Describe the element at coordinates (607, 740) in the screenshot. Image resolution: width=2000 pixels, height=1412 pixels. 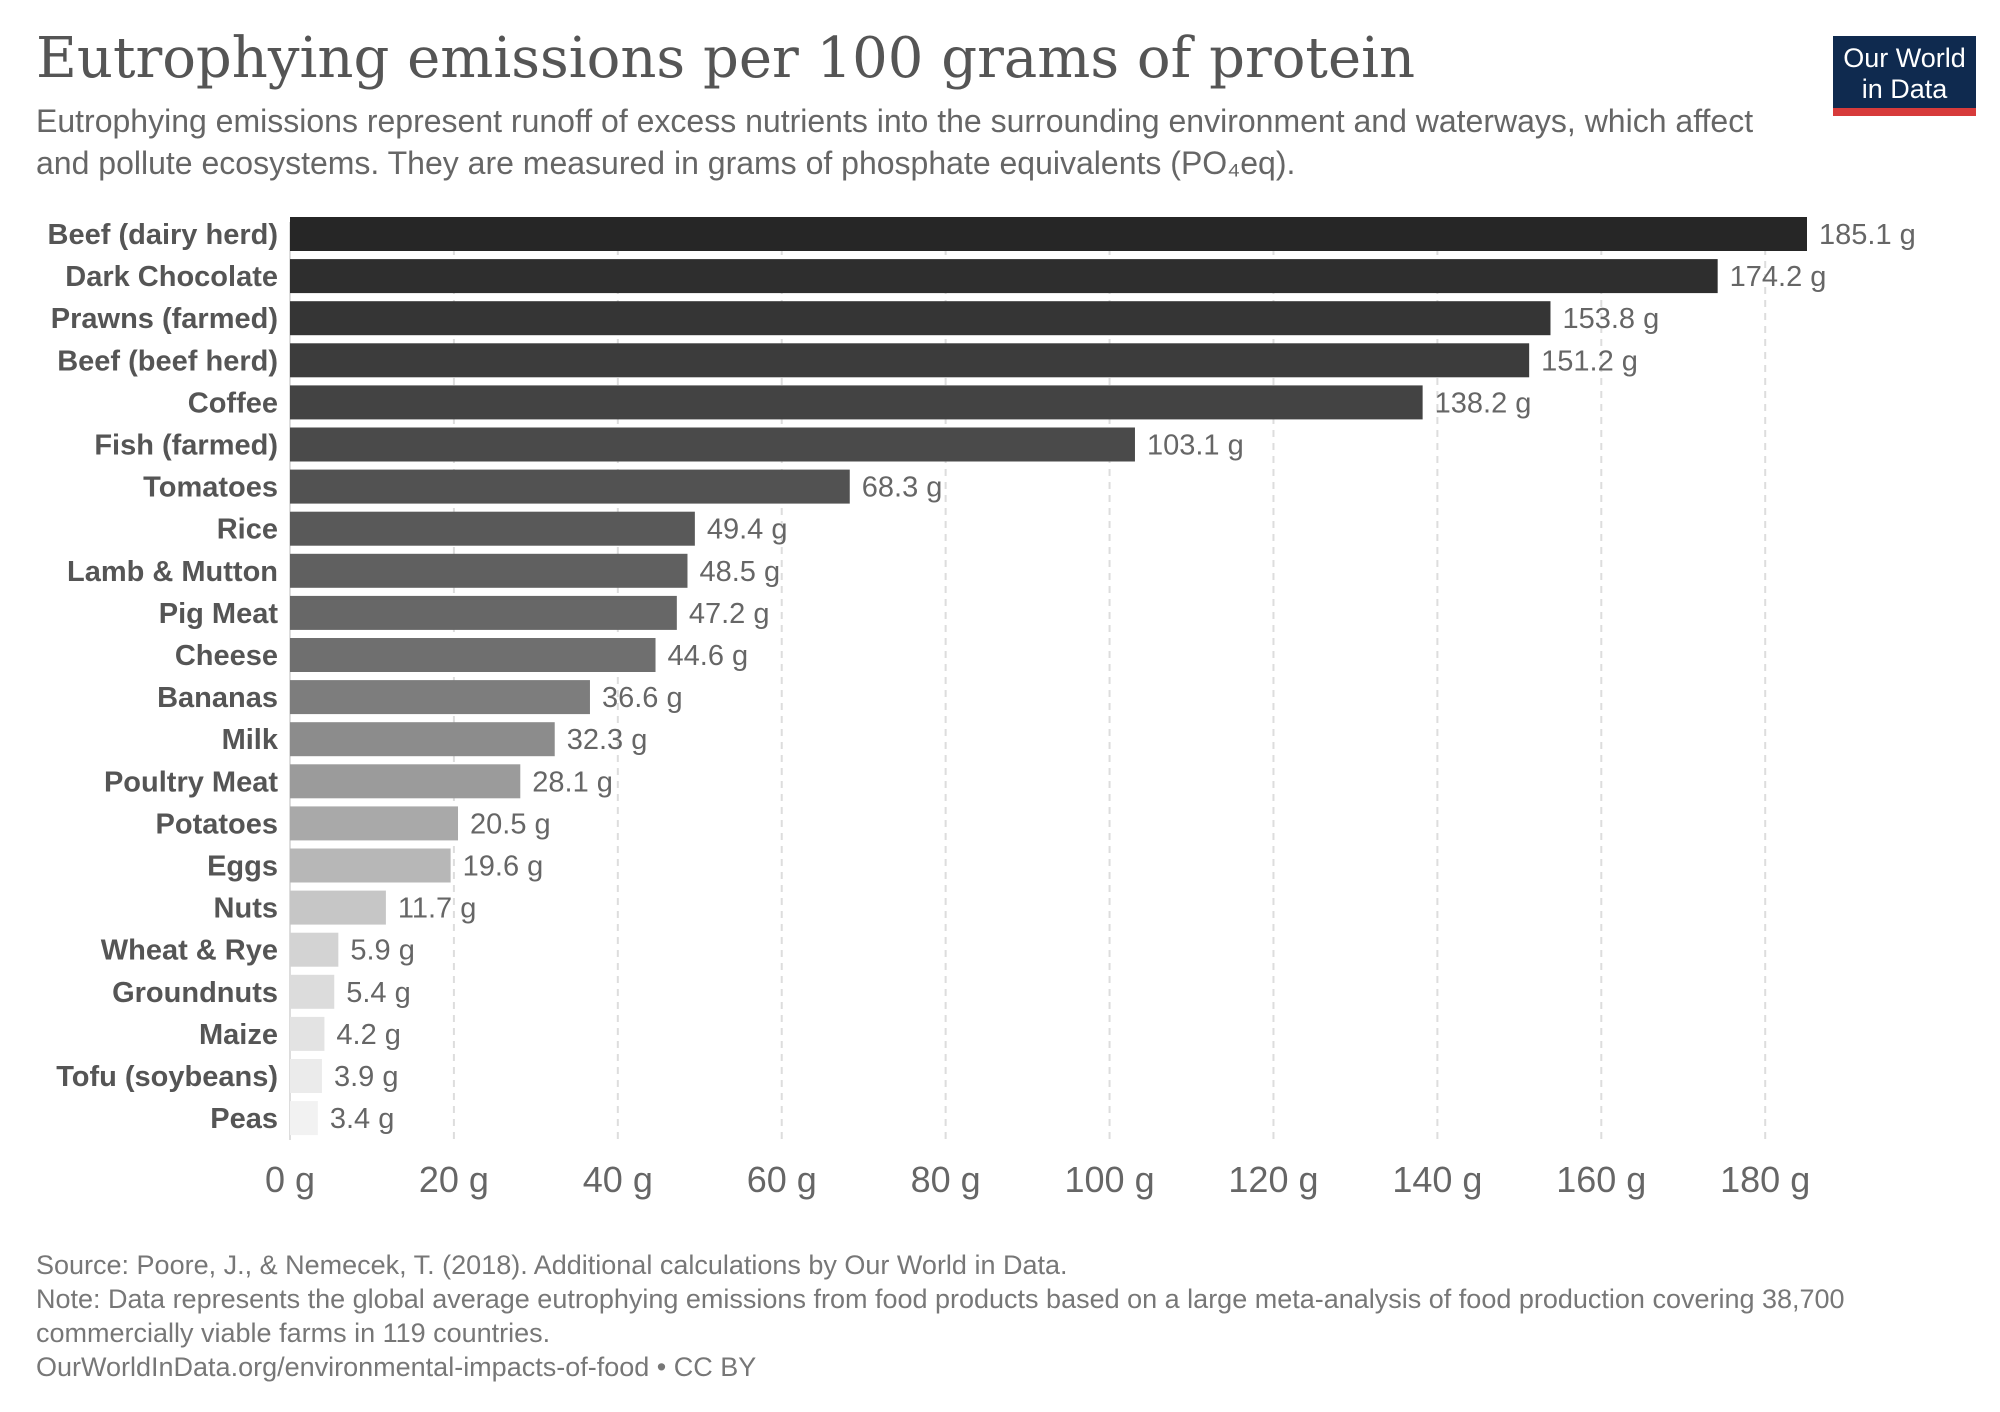
I see `value-label: 32.3 g` at that location.